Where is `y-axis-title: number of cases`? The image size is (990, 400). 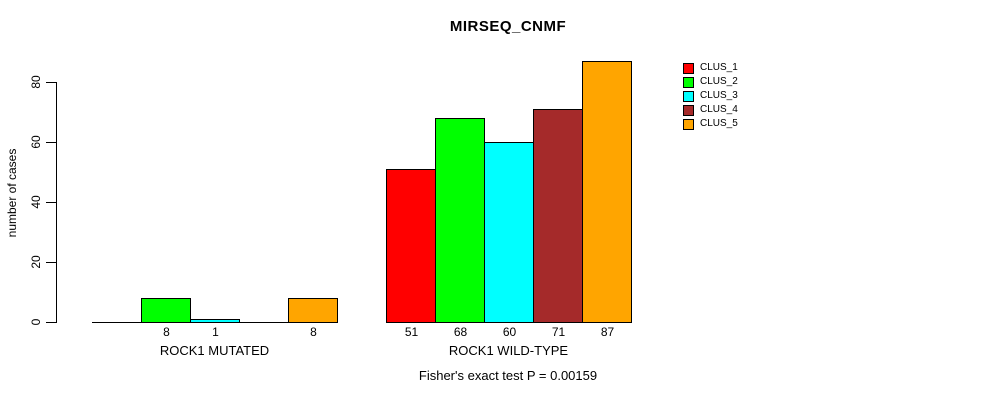 y-axis-title: number of cases is located at coordinates (12, 193).